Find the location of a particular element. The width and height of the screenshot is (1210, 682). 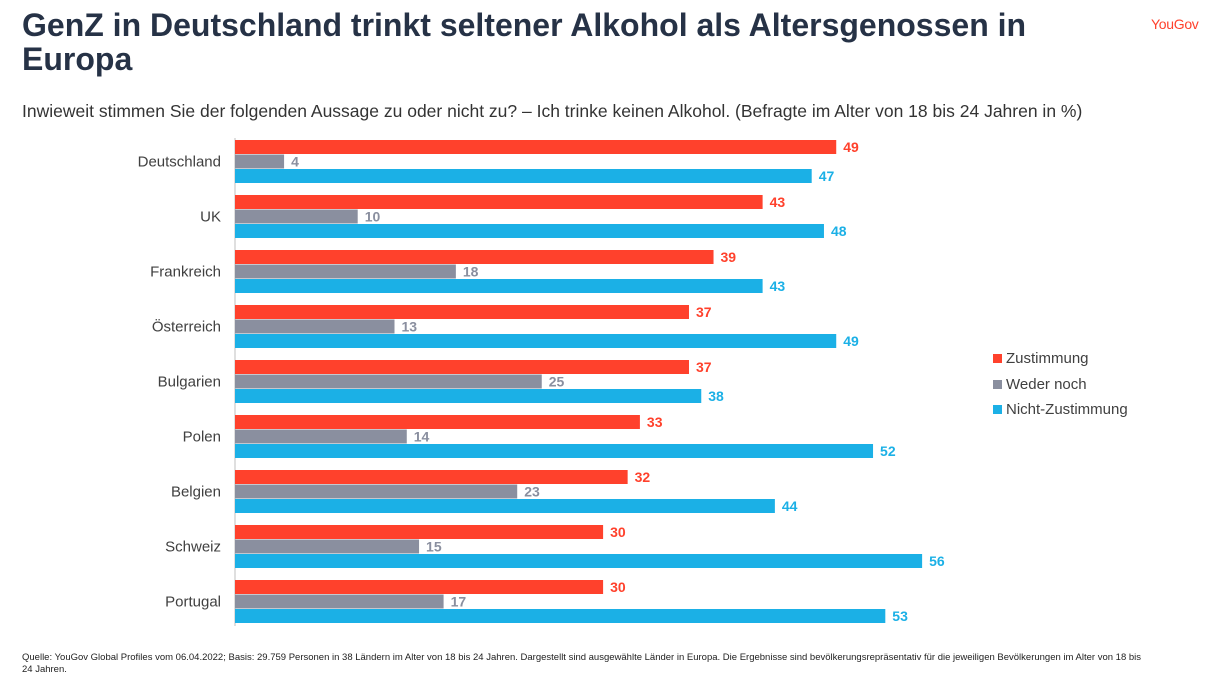

legend-item: Zustimmung is located at coordinates (1060, 359).